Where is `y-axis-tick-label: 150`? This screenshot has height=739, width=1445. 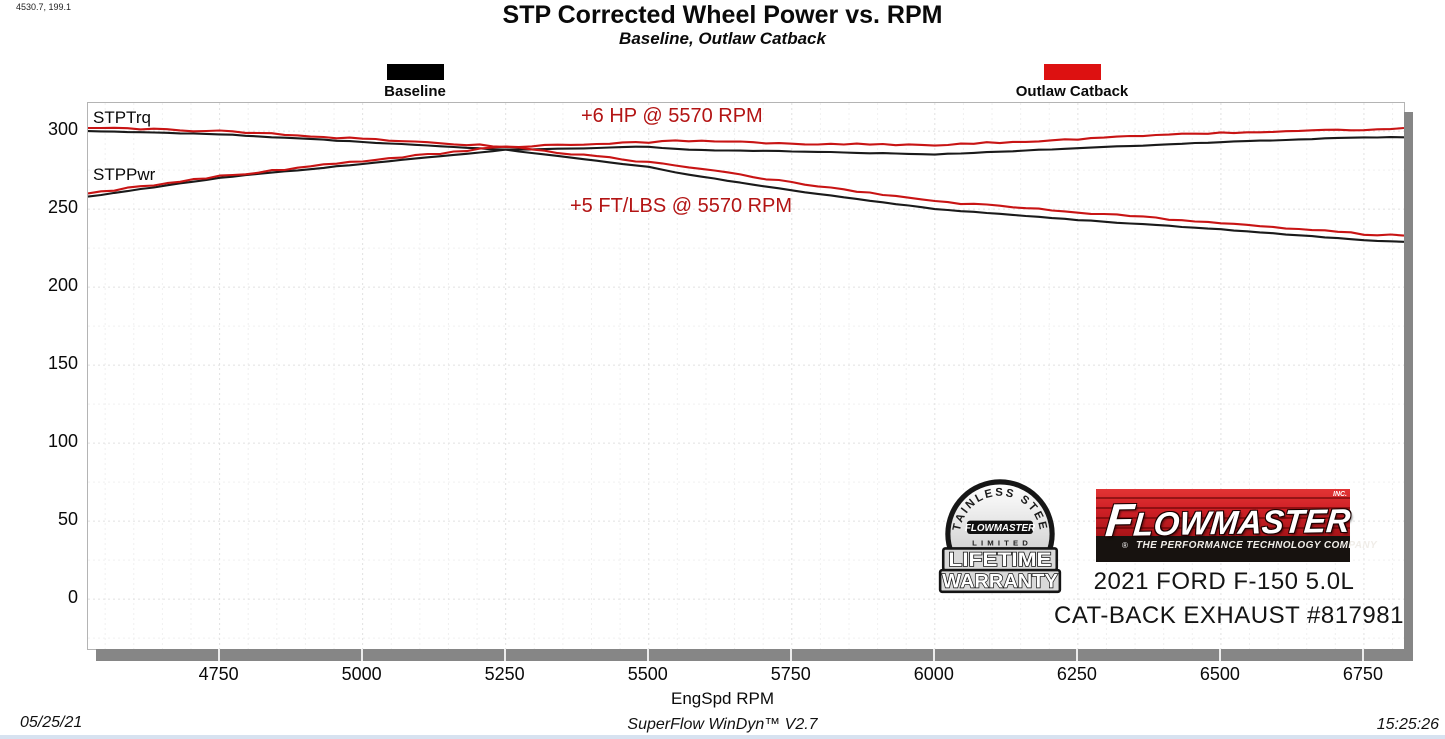 y-axis-tick-label: 150 is located at coordinates (62, 363).